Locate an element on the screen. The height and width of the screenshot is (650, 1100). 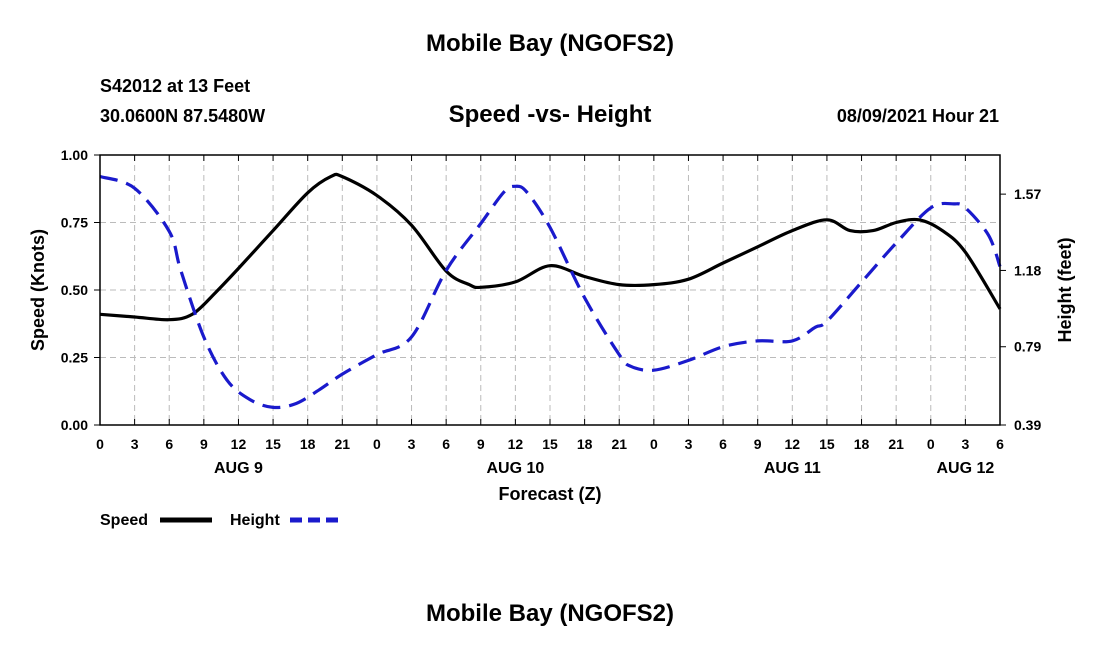
x-axis-title: Forecast (Z) is located at coordinates (549, 494).